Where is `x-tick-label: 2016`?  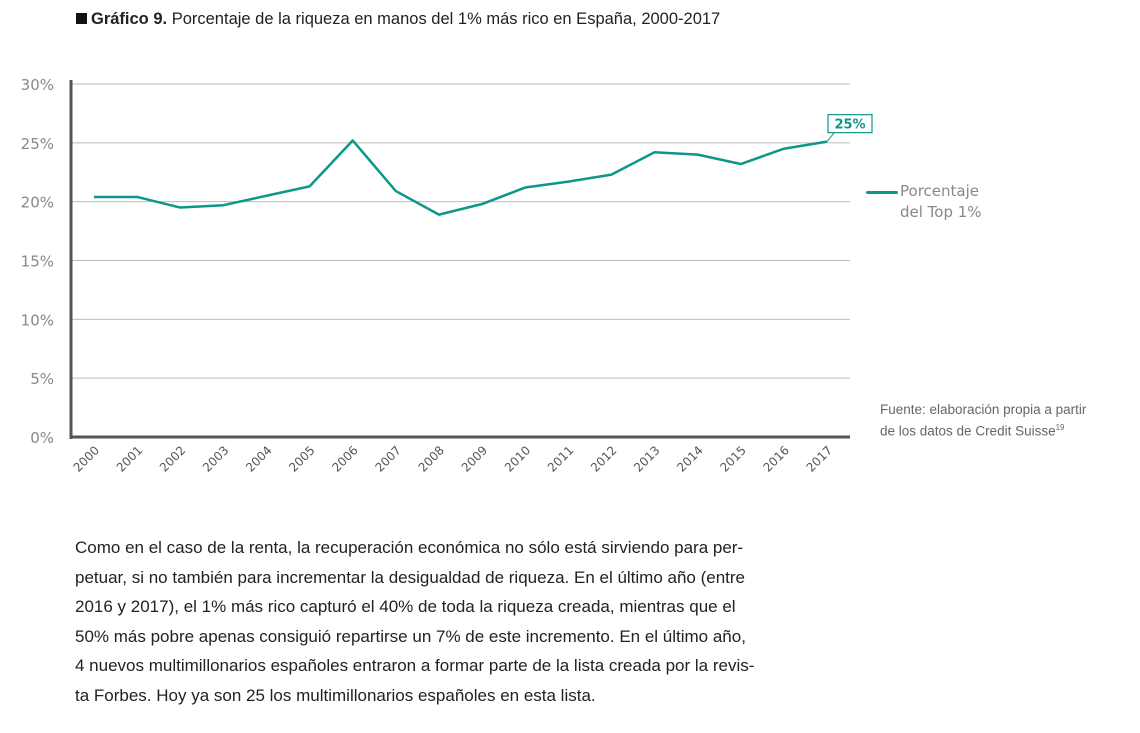 x-tick-label: 2016 is located at coordinates (776, 458).